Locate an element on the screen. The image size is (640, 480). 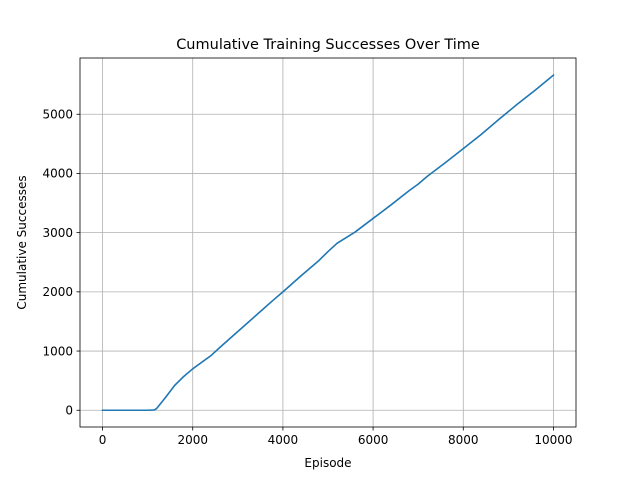
x-tick-label: 2000 is located at coordinates (192, 440).